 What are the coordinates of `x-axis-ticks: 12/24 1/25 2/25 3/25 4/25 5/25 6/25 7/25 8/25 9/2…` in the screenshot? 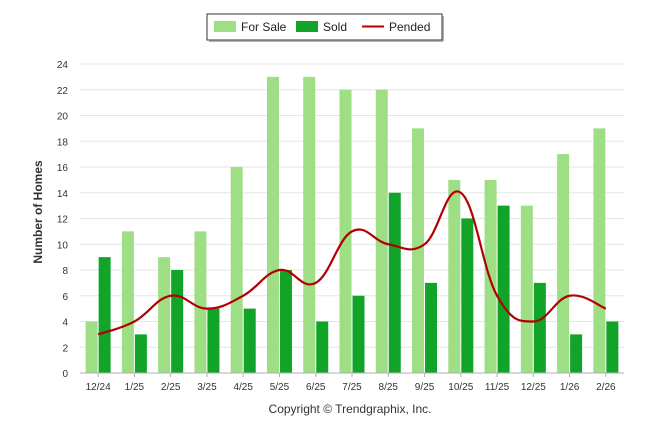 It's located at (351, 383).